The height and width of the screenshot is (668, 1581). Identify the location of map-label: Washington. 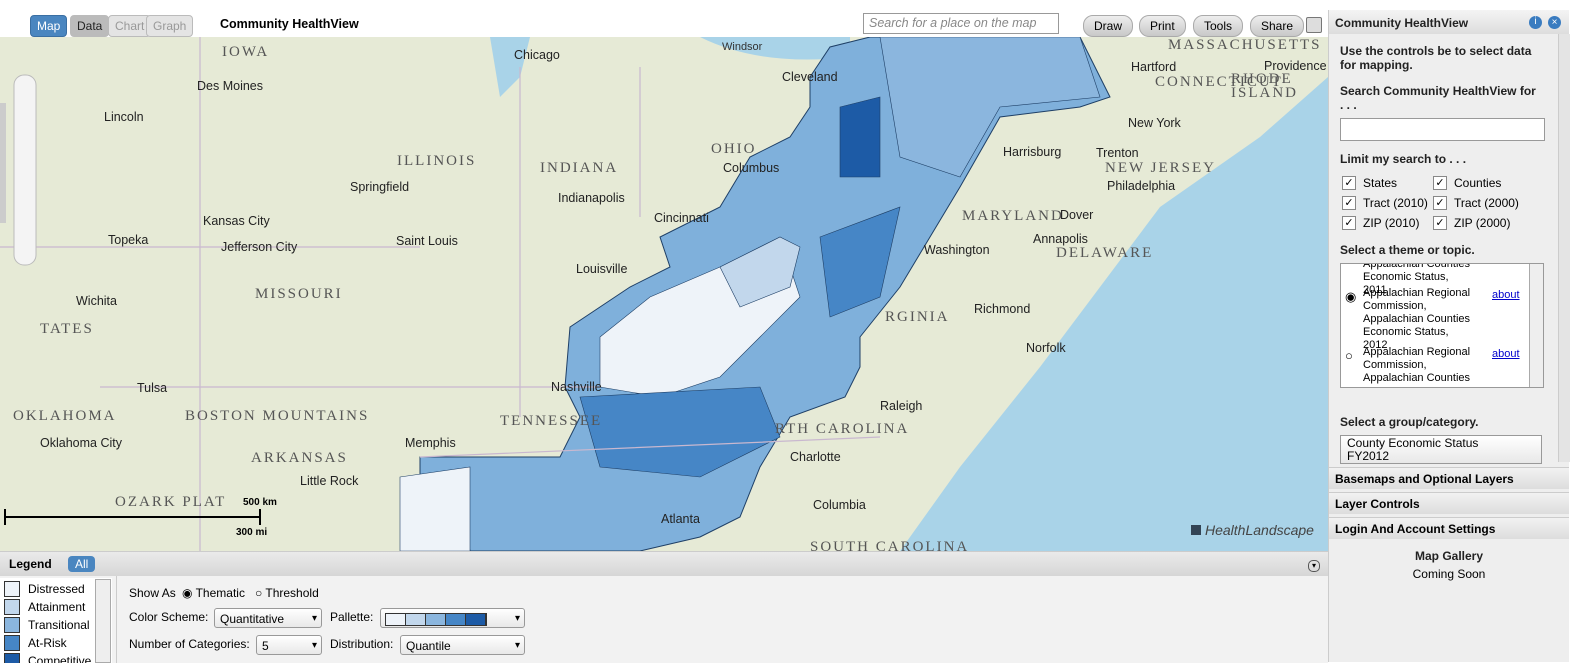
(957, 250).